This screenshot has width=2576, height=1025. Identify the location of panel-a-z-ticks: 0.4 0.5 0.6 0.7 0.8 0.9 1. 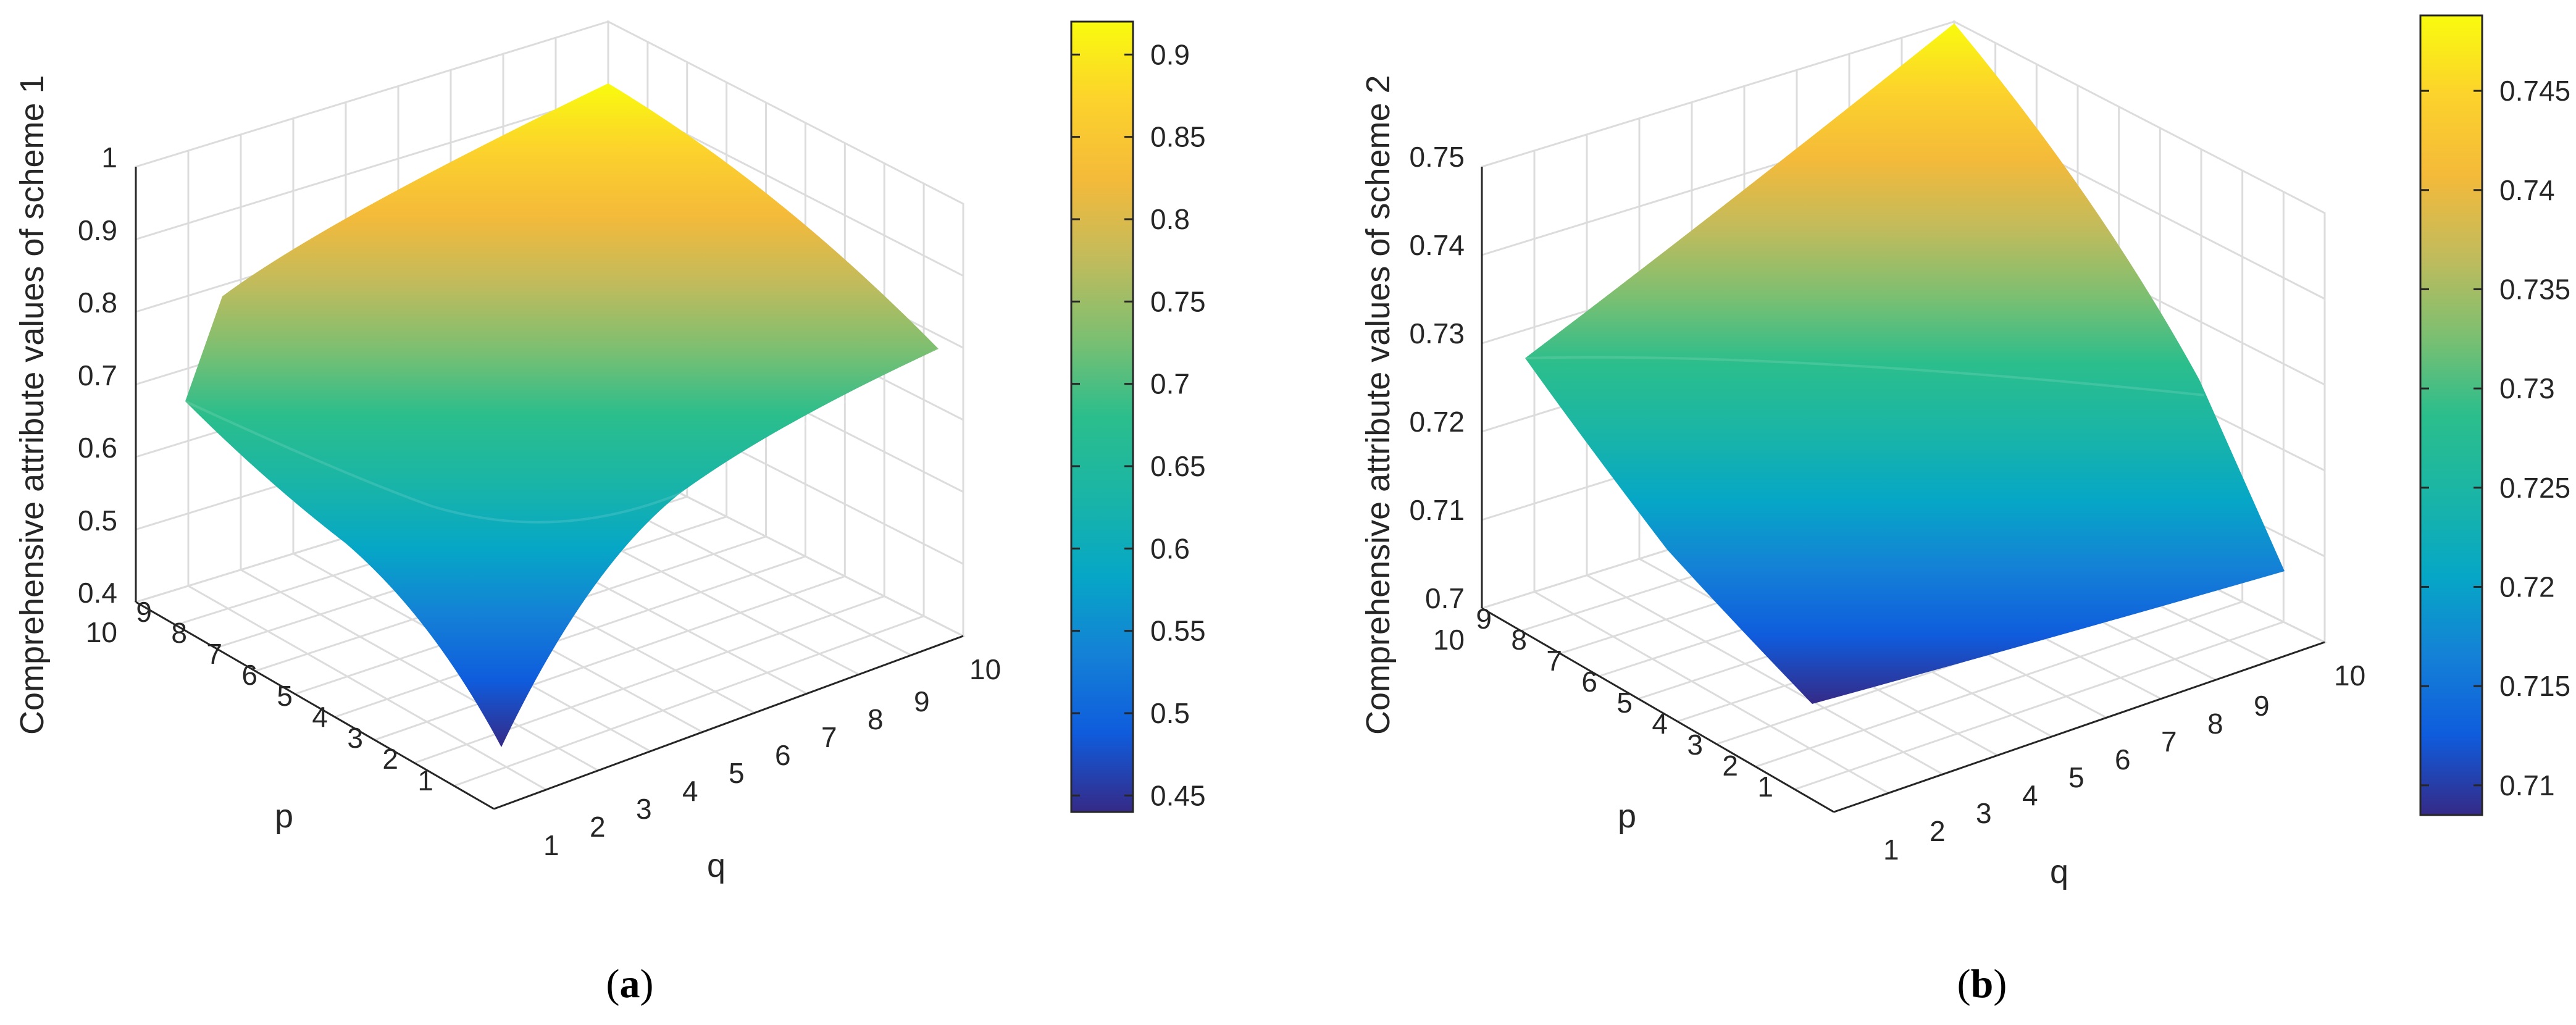
(98, 375).